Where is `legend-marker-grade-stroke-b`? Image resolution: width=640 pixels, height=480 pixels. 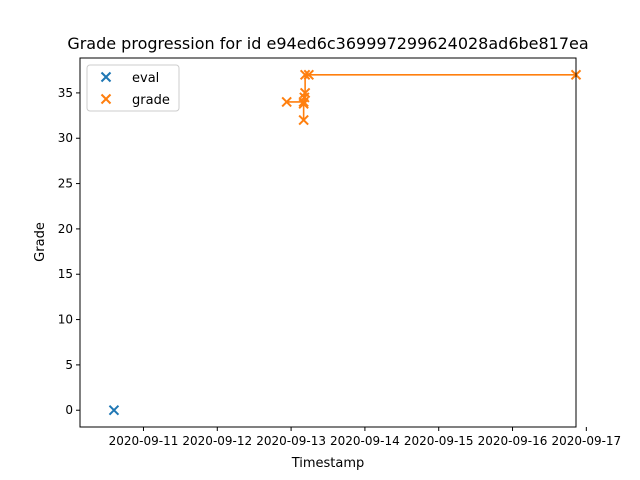 legend-marker-grade-stroke-b is located at coordinates (106, 99).